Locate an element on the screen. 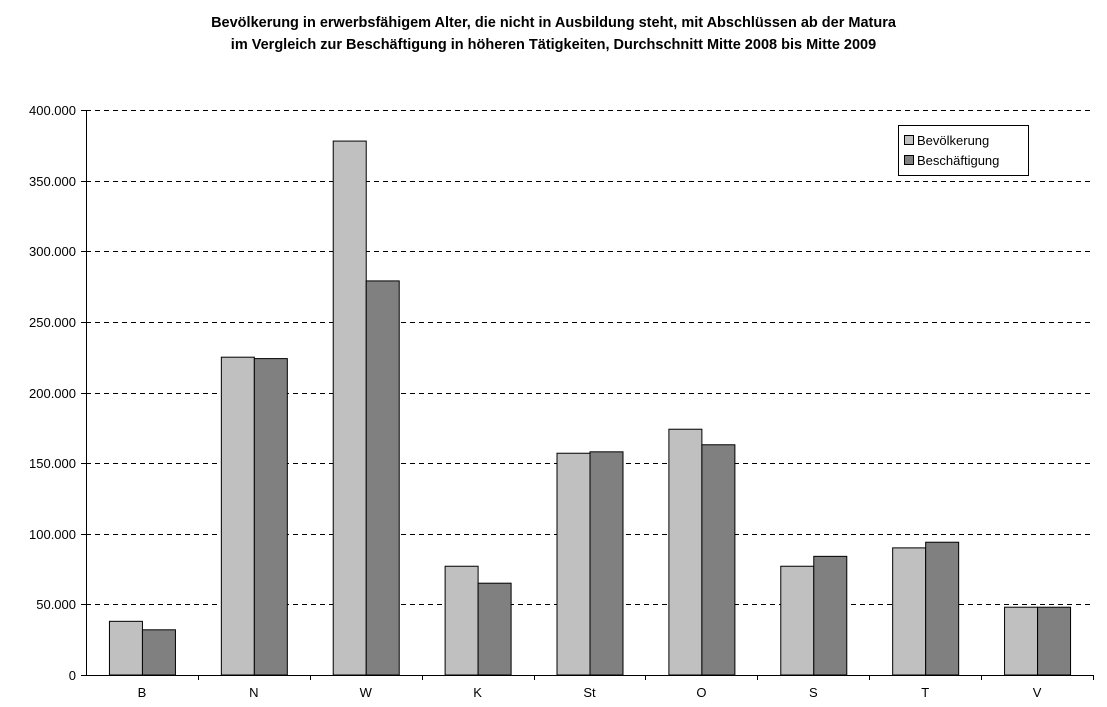  x-tick-label: V is located at coordinates (1037, 692).